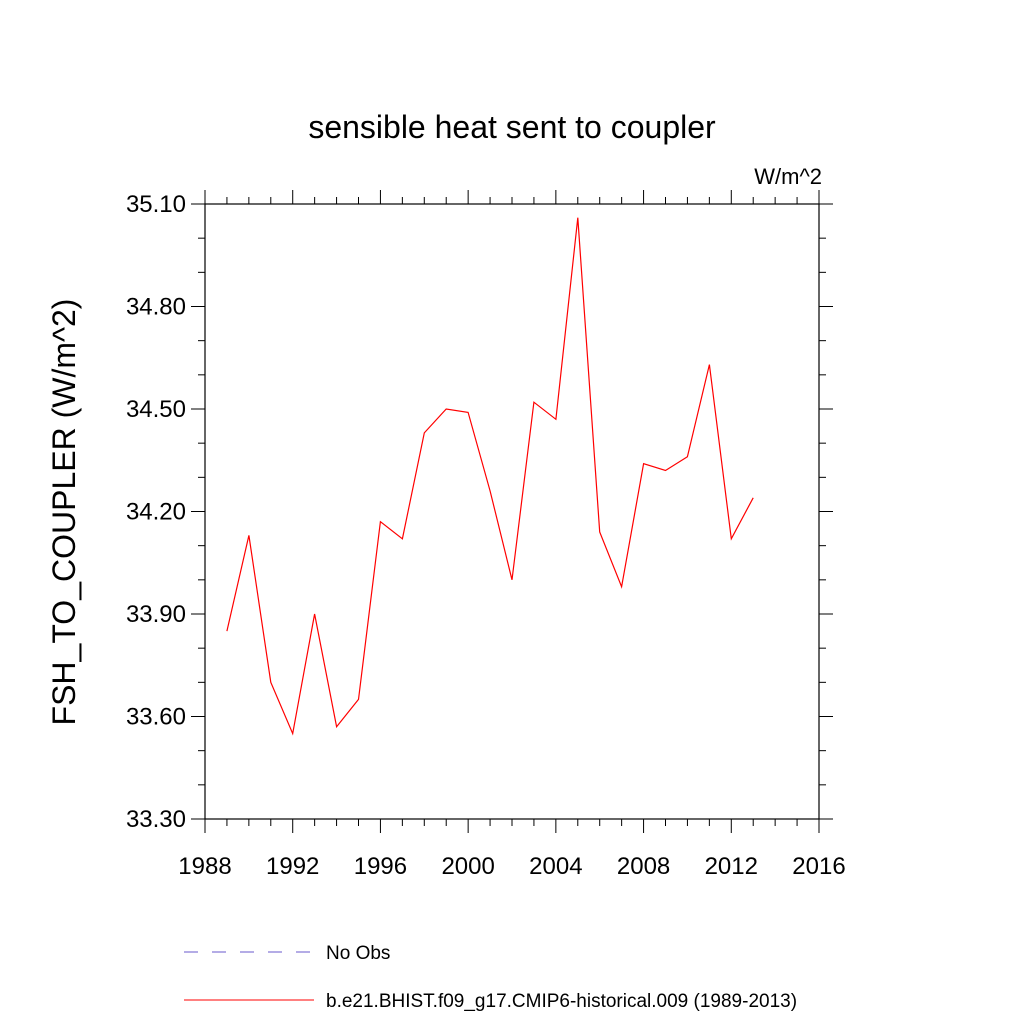  I want to click on y-tick-label: 34.20, so click(156, 512).